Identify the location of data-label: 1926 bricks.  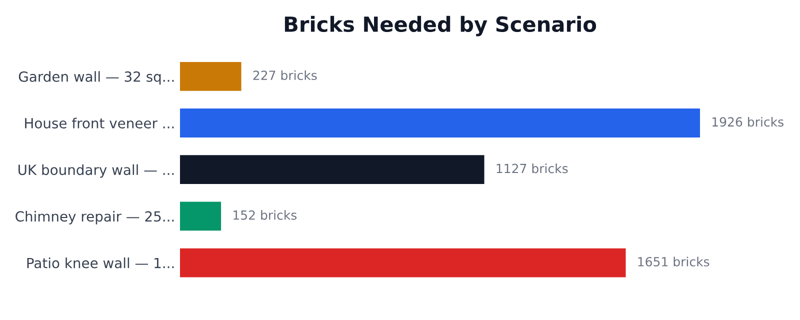
(748, 121).